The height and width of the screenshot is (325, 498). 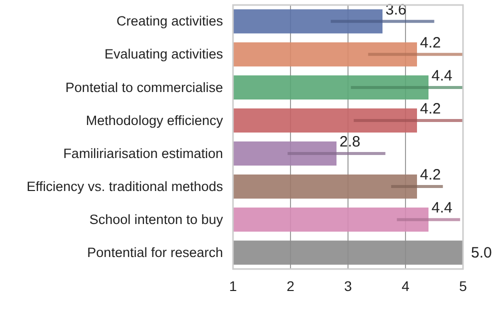 What do you see at coordinates (463, 286) in the screenshot?
I see `x-tick-label: 5` at bounding box center [463, 286].